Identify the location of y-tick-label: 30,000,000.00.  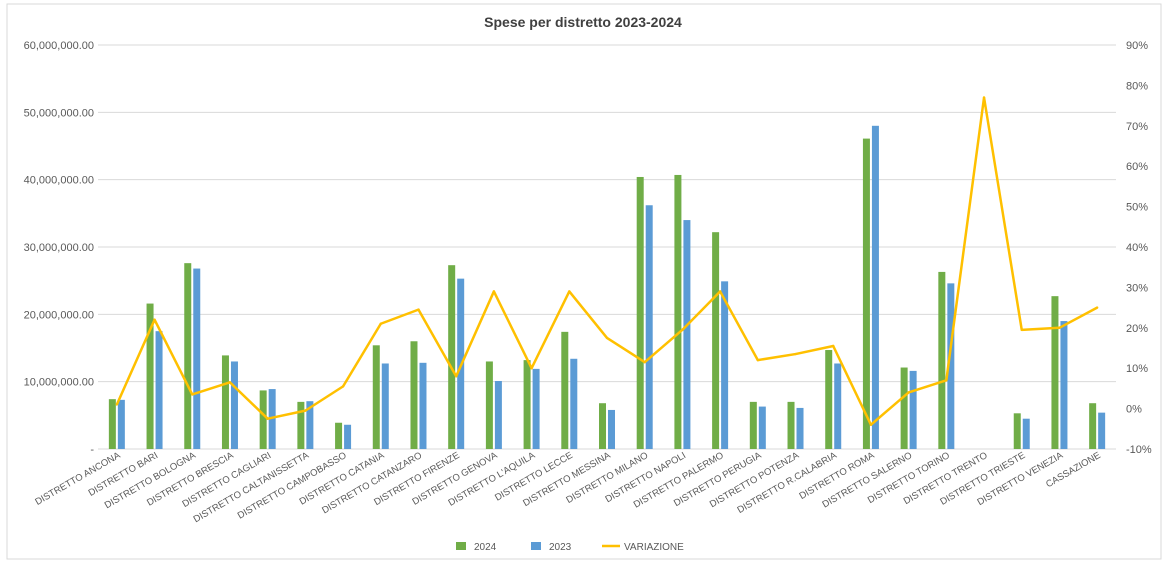
(59, 248).